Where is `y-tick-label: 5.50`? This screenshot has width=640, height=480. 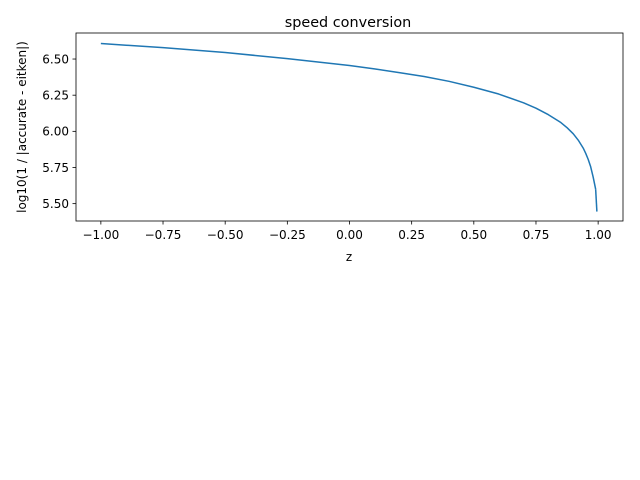 y-tick-label: 5.50 is located at coordinates (55, 204).